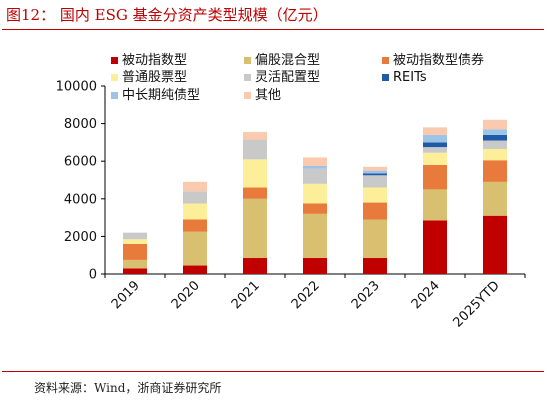 Image resolution: width=548 pixels, height=403 pixels. I want to click on bar-segment-2021-s2, so click(255, 228).